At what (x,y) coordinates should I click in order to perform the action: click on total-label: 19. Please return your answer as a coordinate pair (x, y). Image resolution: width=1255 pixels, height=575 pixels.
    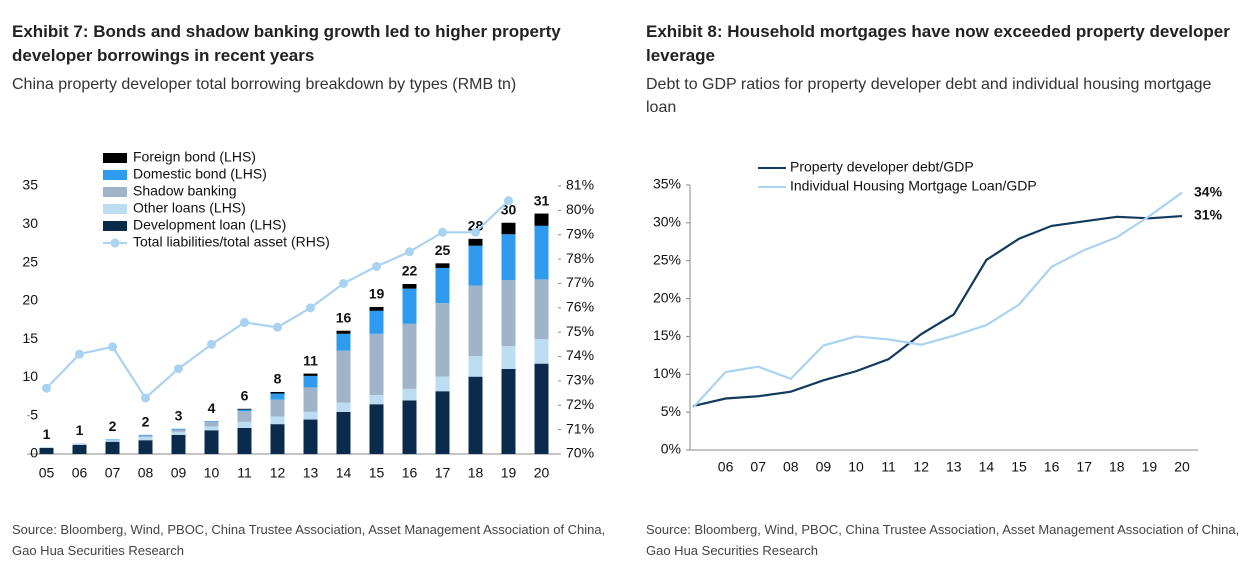
    Looking at the image, I should click on (377, 294).